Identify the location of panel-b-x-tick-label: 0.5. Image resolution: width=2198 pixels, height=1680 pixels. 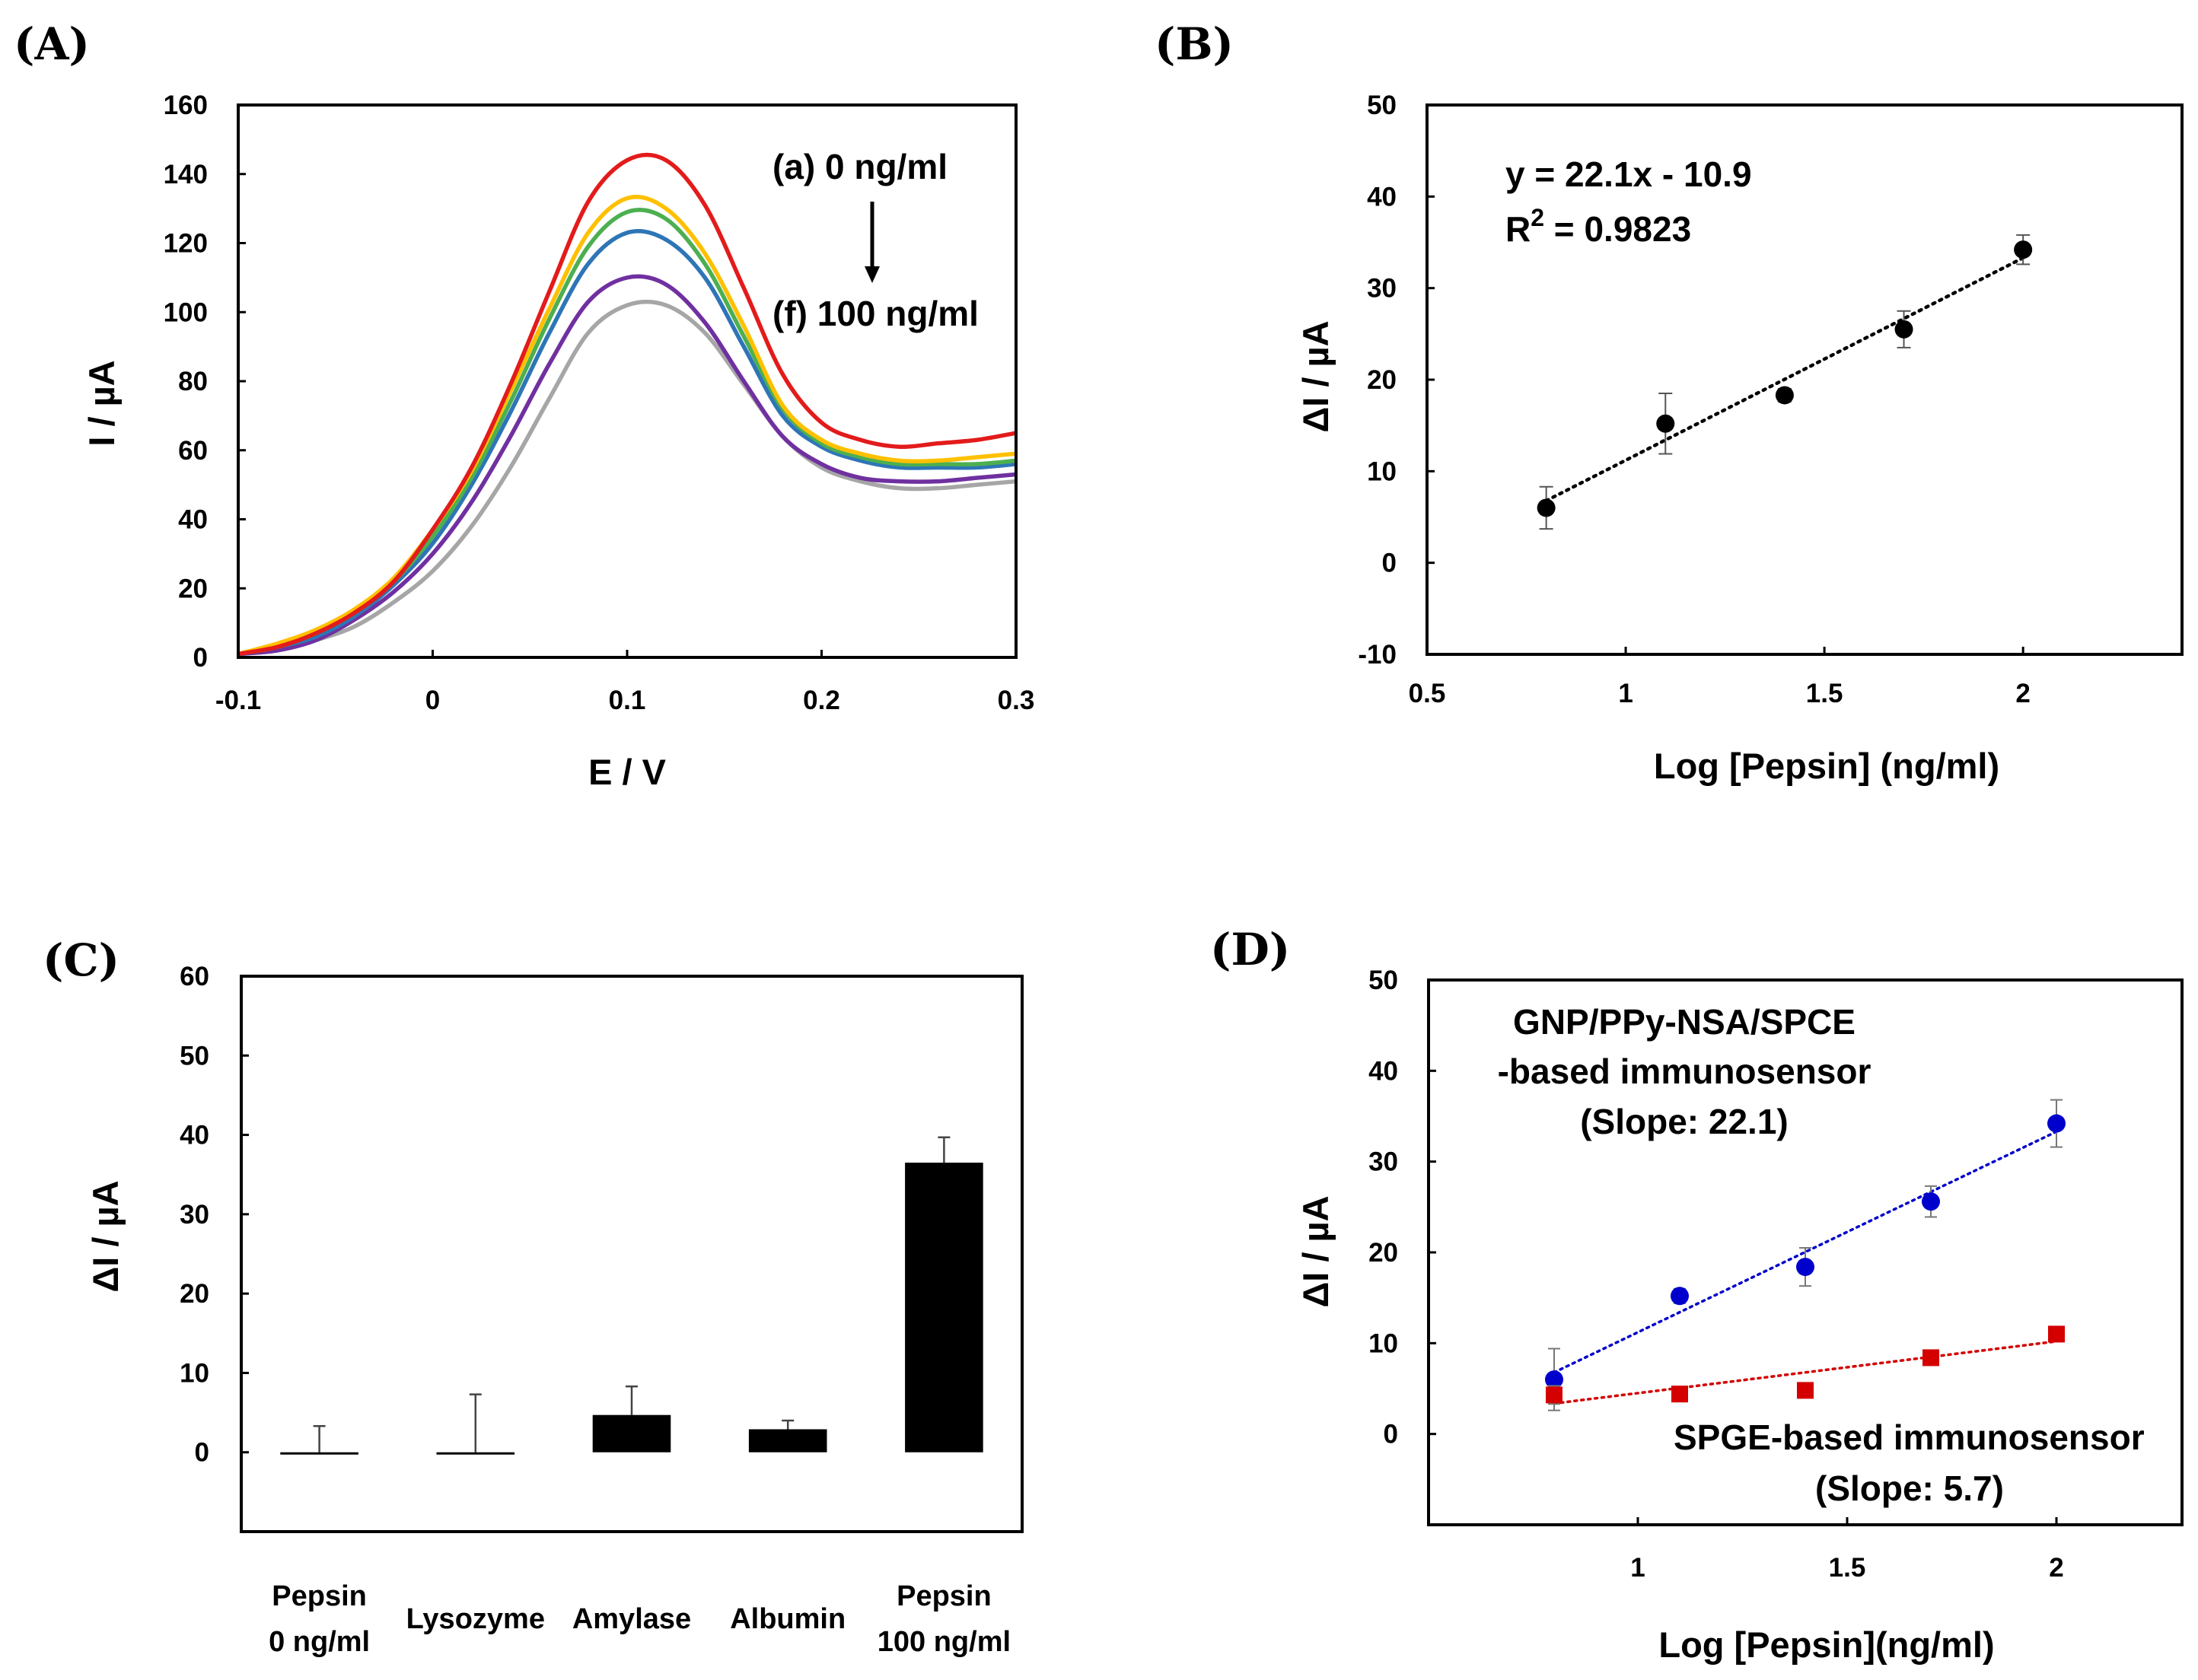
(1427, 693).